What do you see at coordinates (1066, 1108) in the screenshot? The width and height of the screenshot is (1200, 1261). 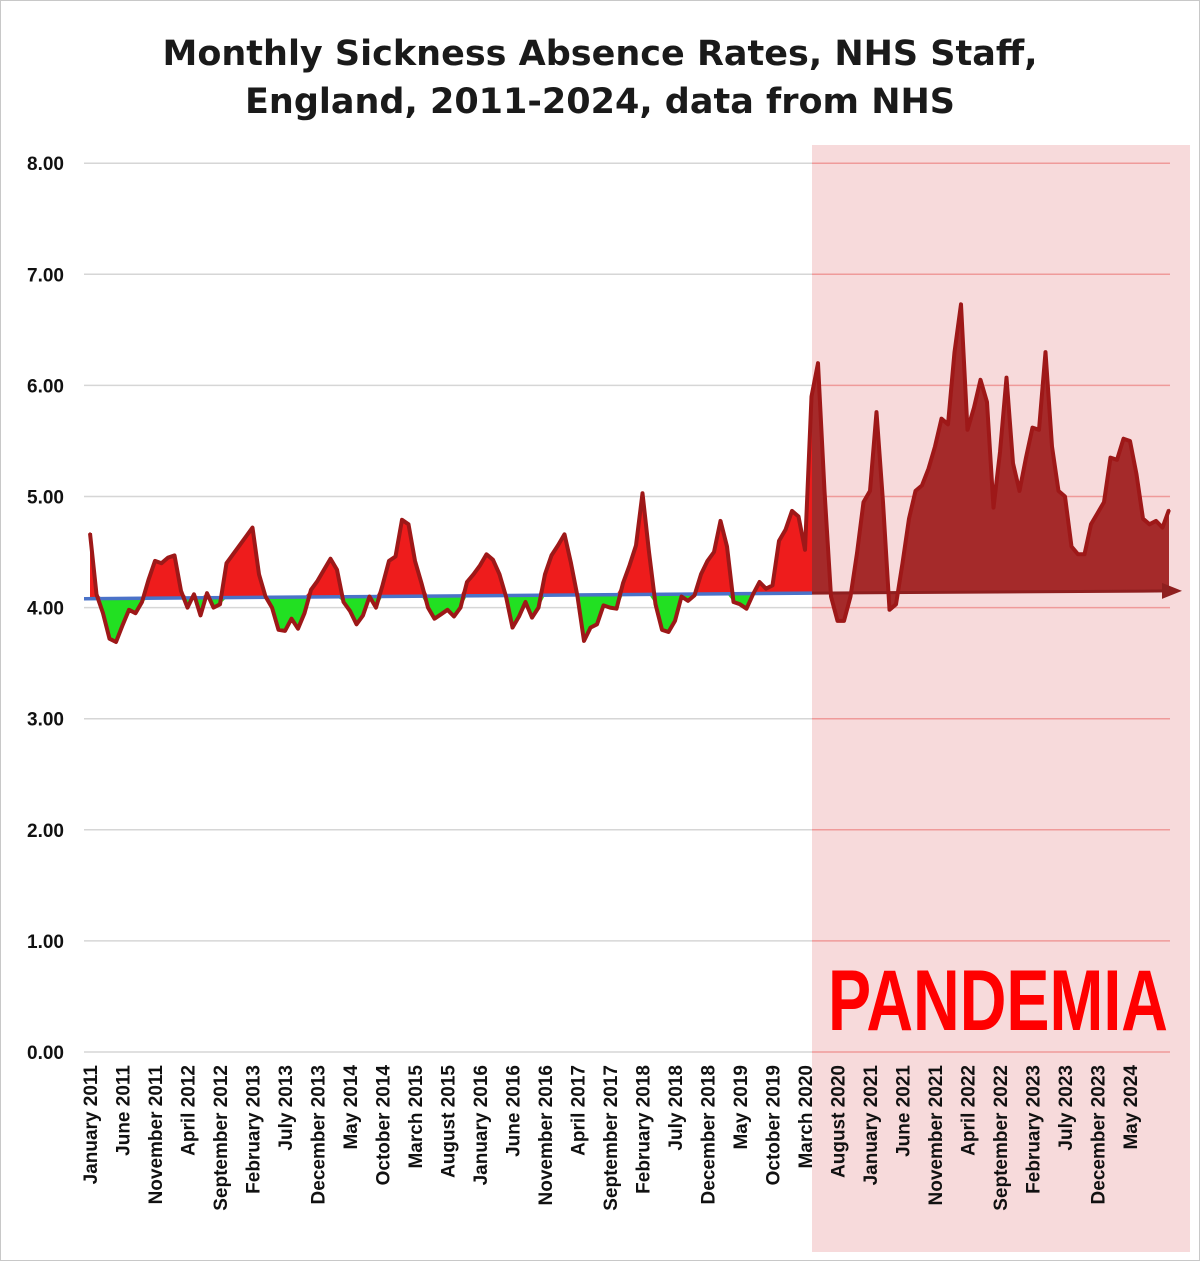 I see `x-tick-label: July 2023` at bounding box center [1066, 1108].